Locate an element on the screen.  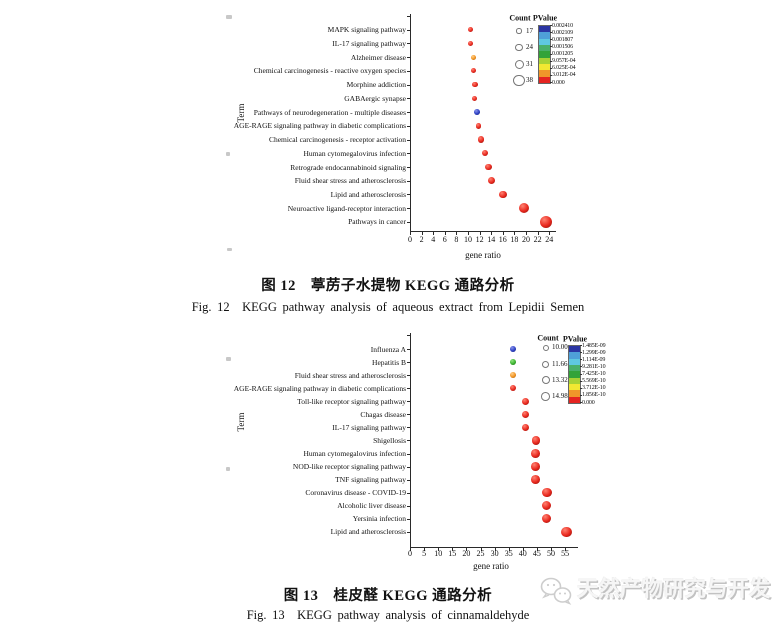
term-label: GABAergic synapse is located at coordinates (375, 98).